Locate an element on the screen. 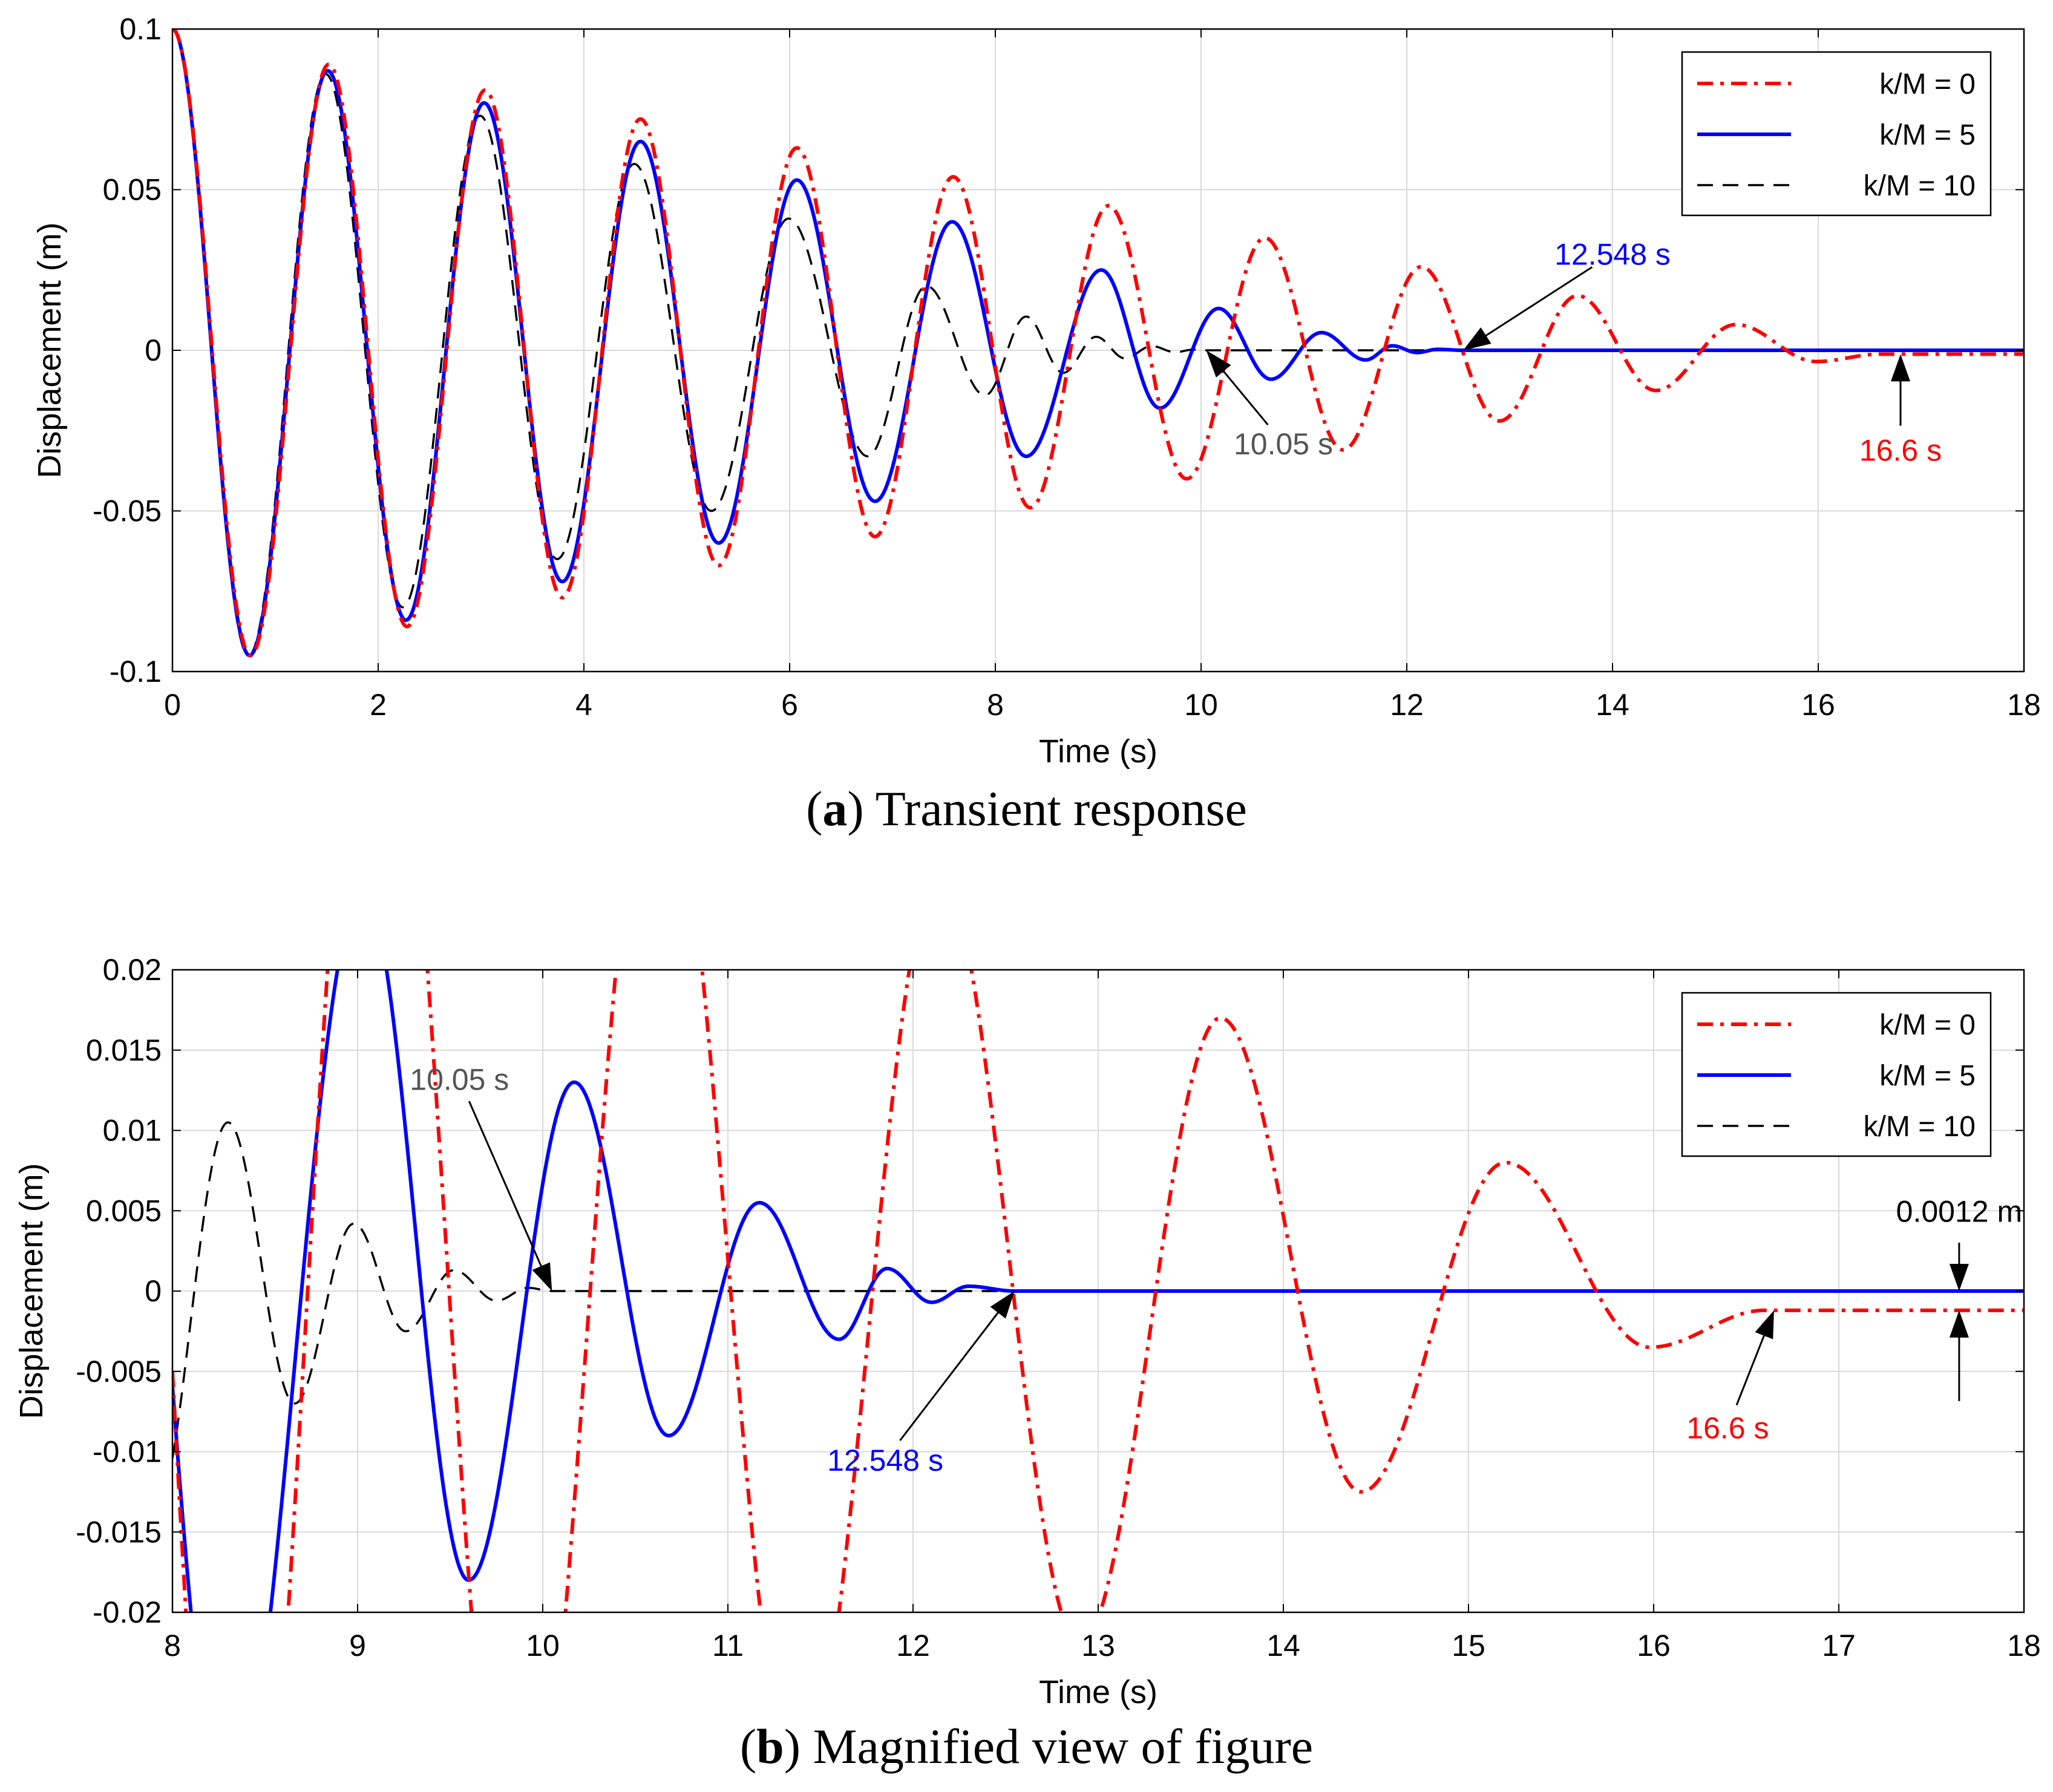  x-tick-label: 11 is located at coordinates (728, 1646).